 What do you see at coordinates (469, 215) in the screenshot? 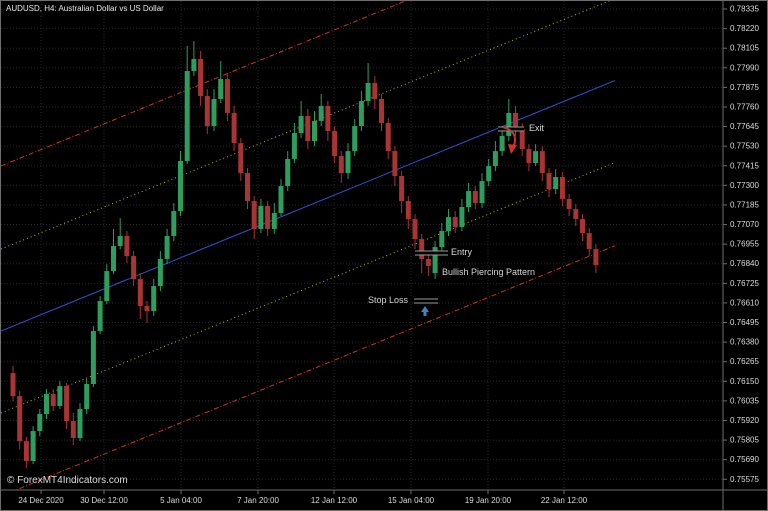
I see `trade-level-lines` at bounding box center [469, 215].